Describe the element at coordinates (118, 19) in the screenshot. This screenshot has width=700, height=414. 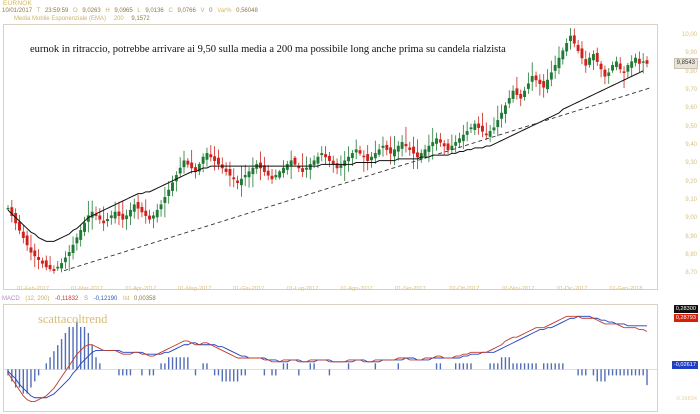
I see `ema-indicator-period: 200` at that location.